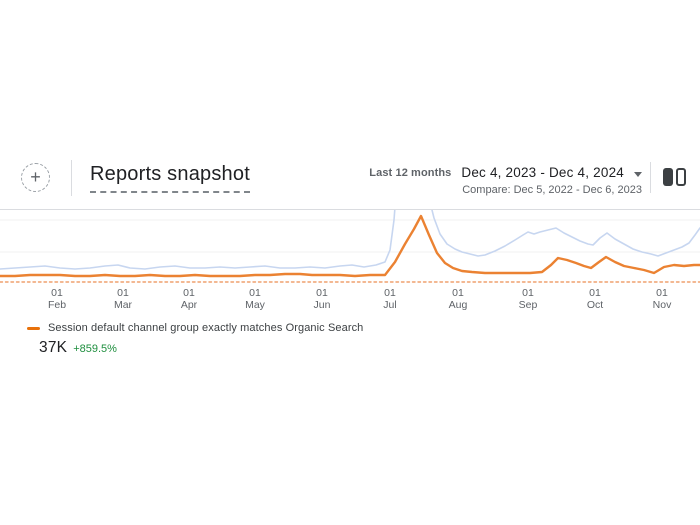 The width and height of the screenshot is (700, 525). What do you see at coordinates (123, 305) in the screenshot?
I see `x-tick-month: Mar` at bounding box center [123, 305].